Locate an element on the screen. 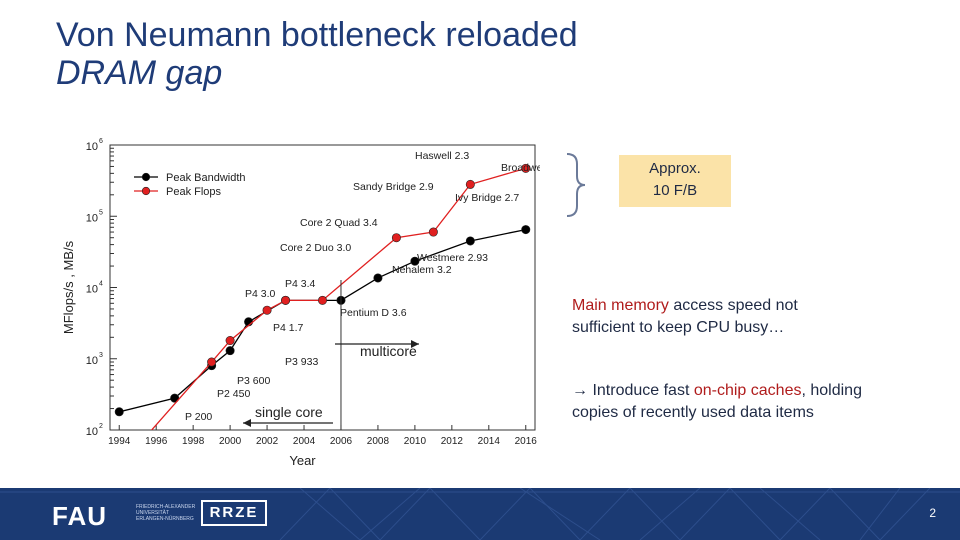  slide-title: Von Neumann bottleneck reloaded is located at coordinates (317, 35).